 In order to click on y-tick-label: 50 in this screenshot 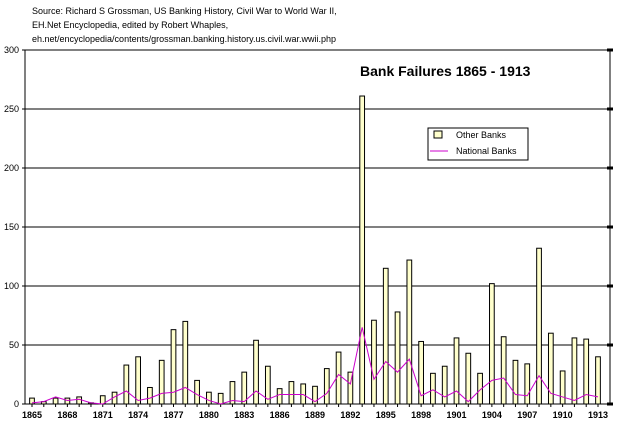, I will do `click(14, 345)`.